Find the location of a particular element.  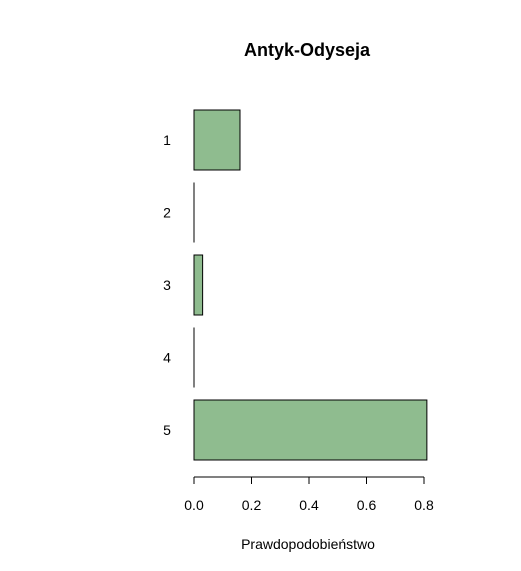

x-tick-label-3: 0.6 is located at coordinates (367, 505).